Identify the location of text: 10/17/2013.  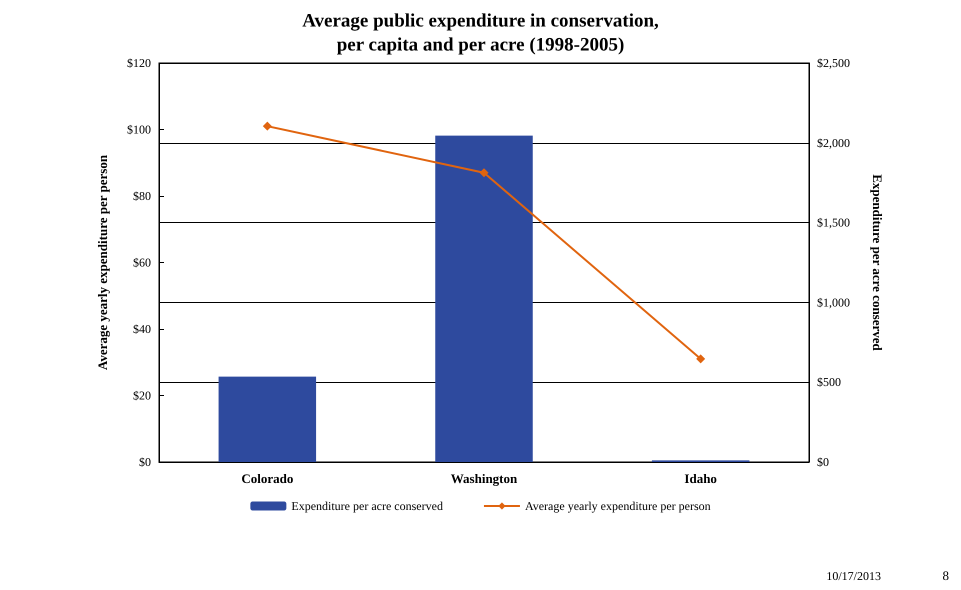
(854, 576).